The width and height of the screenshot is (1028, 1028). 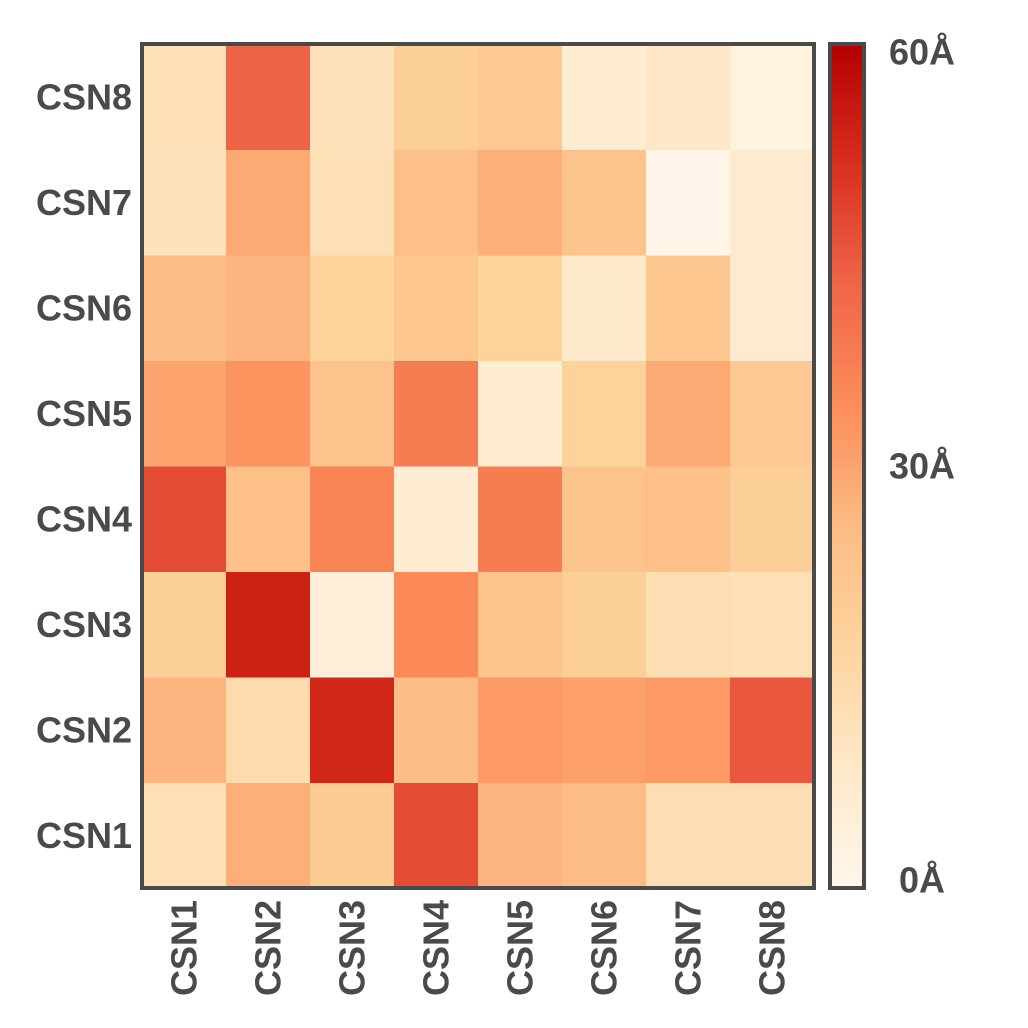 I want to click on heatmap-cell-csn6-csn3, so click(x=352, y=308).